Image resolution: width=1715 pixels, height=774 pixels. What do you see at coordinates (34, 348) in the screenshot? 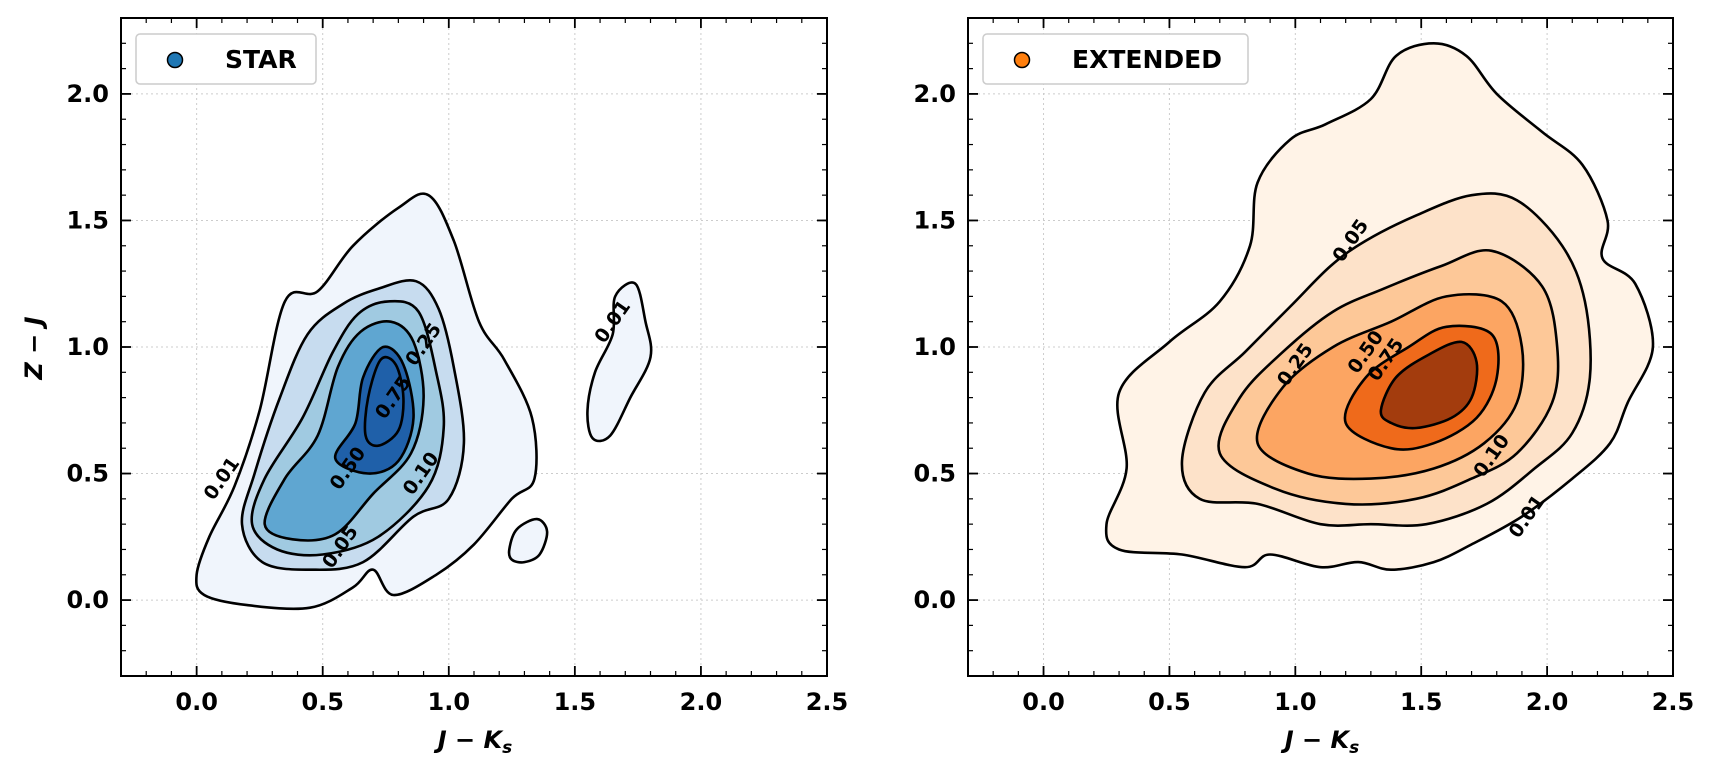
I see `star-y-axis-label: Z − J` at bounding box center [34, 348].